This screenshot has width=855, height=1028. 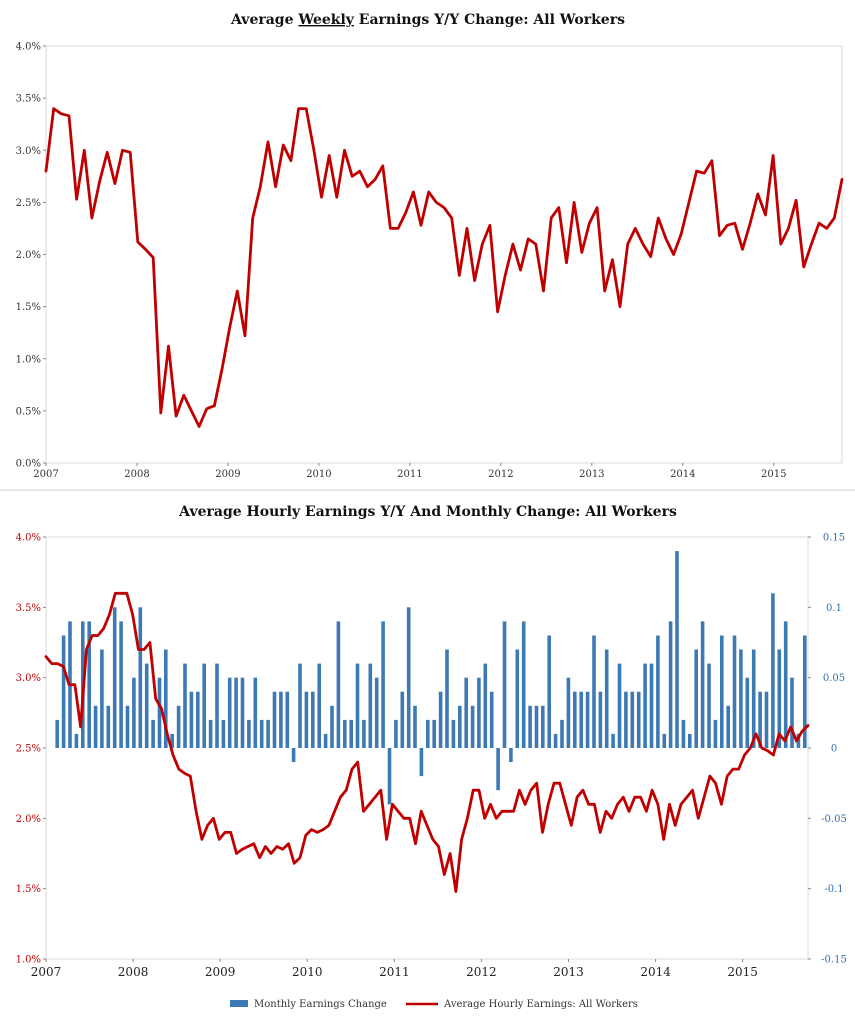 I want to click on y-tick-label: 0.0%, so click(x=28, y=464).